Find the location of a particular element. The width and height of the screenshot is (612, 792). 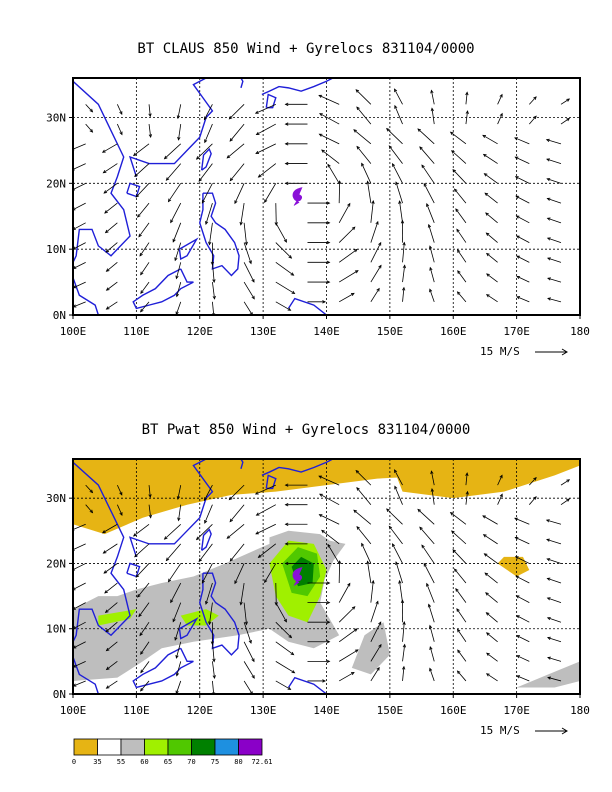

x-tick-label: 170E is located at coordinates (516, 331).